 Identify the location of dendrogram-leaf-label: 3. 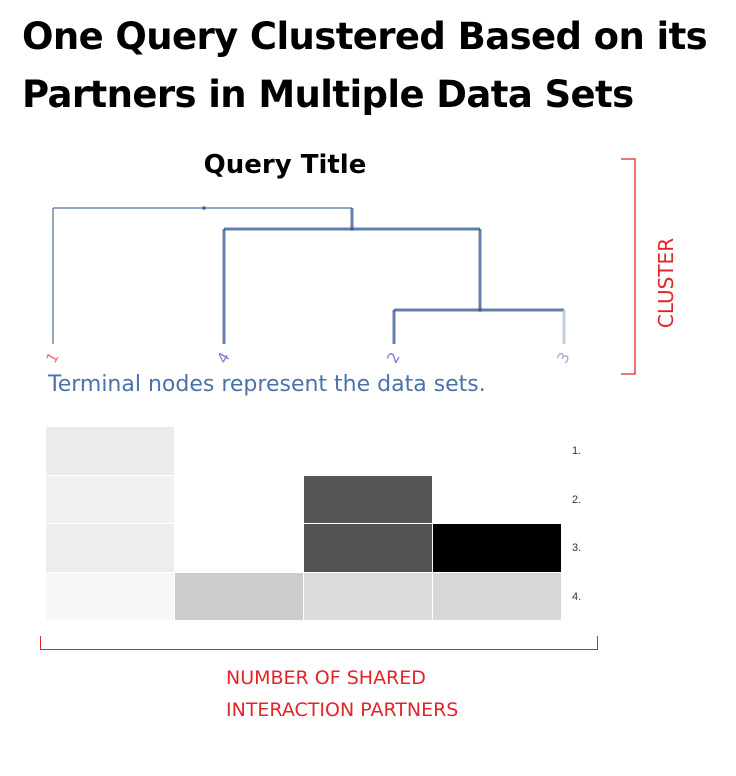
(563, 357).